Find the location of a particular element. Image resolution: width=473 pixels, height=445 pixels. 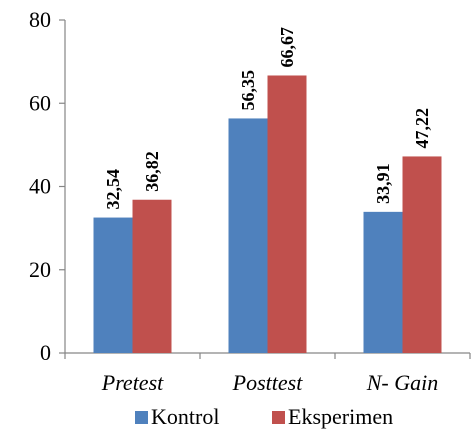

data-label-eksperimen: 47,22 is located at coordinates (422, 128).